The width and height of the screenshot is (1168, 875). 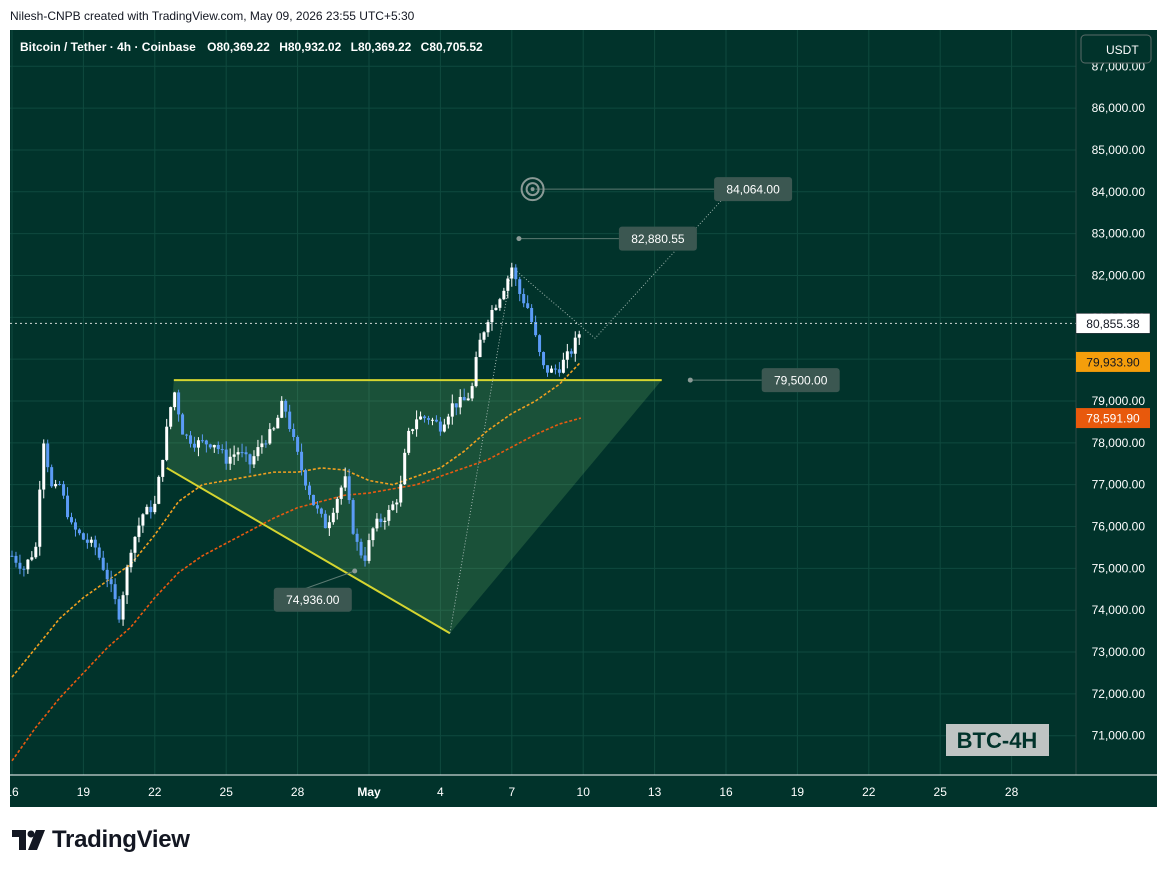 What do you see at coordinates (298, 792) in the screenshot?
I see `x-tick-label: 28` at bounding box center [298, 792].